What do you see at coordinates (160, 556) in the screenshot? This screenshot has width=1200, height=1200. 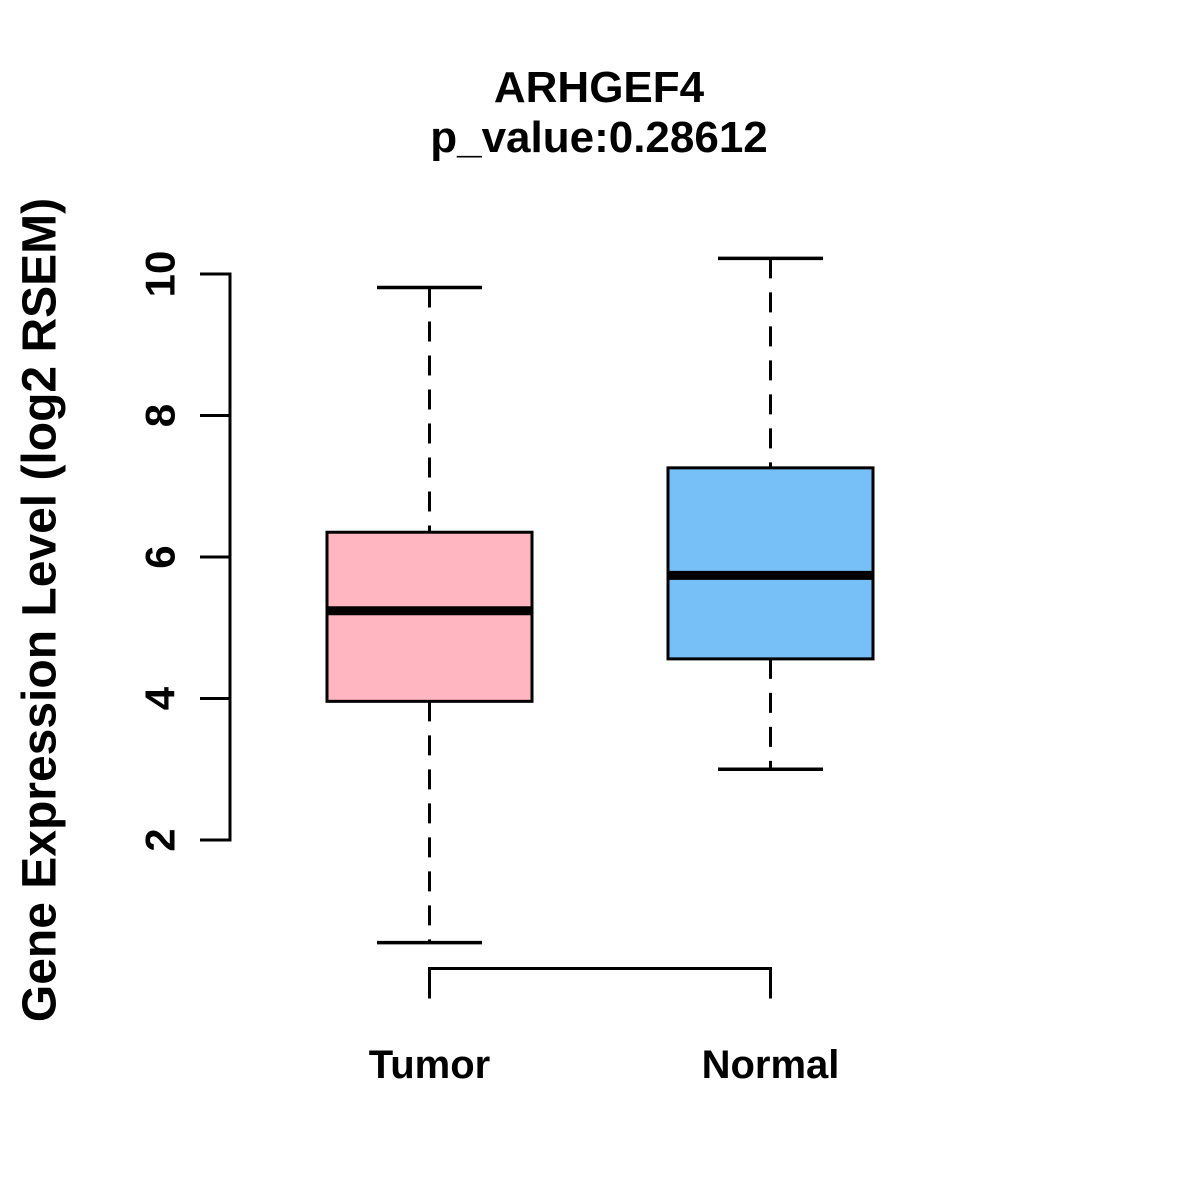 I see `y-tick-label: 6` at bounding box center [160, 556].